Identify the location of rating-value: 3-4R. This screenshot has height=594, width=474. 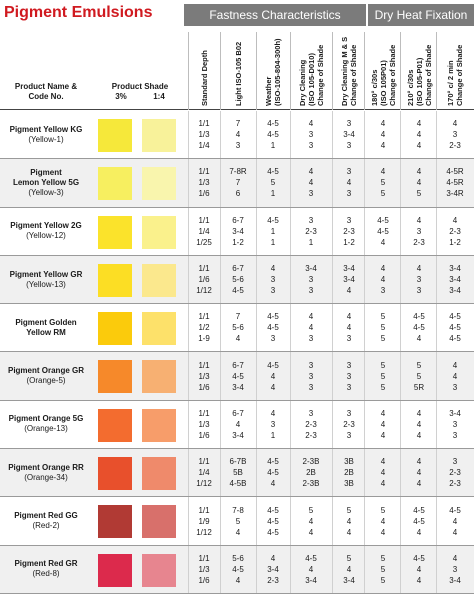
(455, 194).